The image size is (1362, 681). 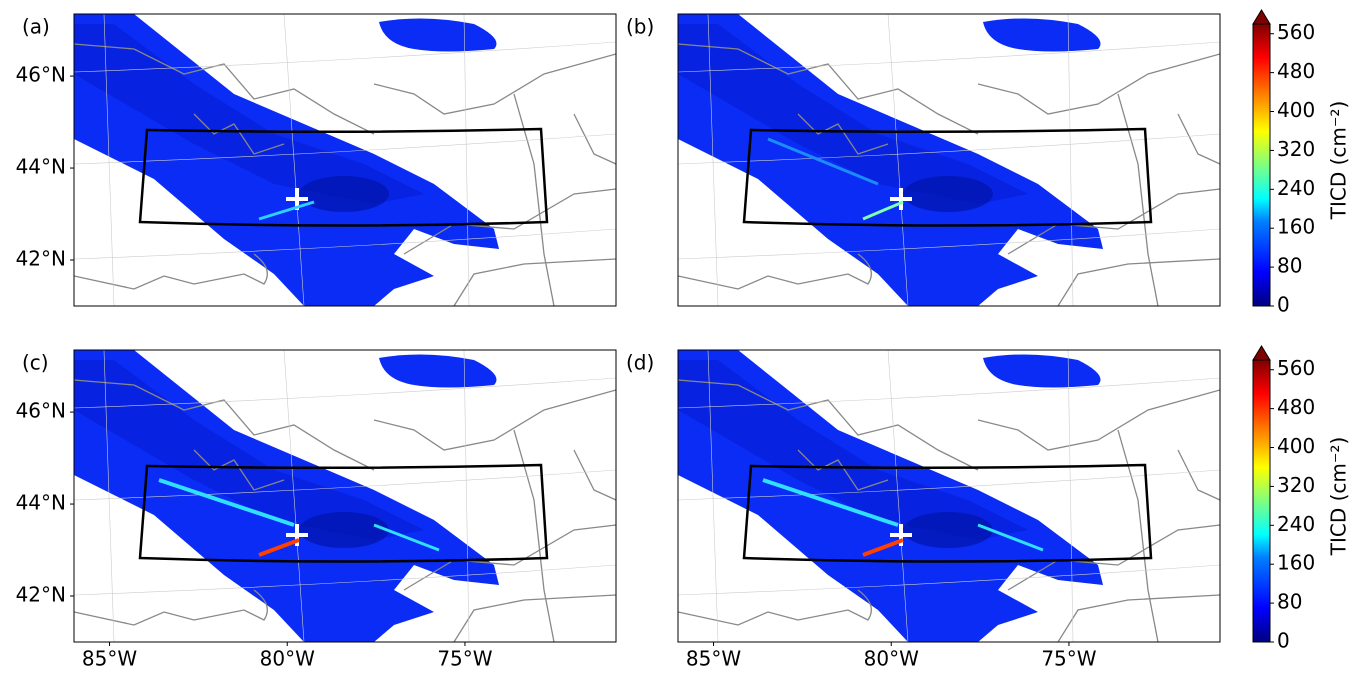 What do you see at coordinates (35, 363) in the screenshot?
I see `panel-label: (c)` at bounding box center [35, 363].